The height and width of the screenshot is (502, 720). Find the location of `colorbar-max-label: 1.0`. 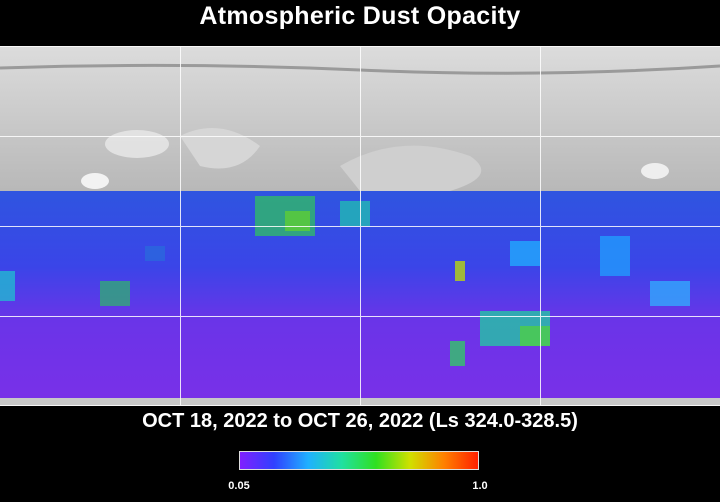

colorbar-max-label: 1.0 is located at coordinates (480, 486).